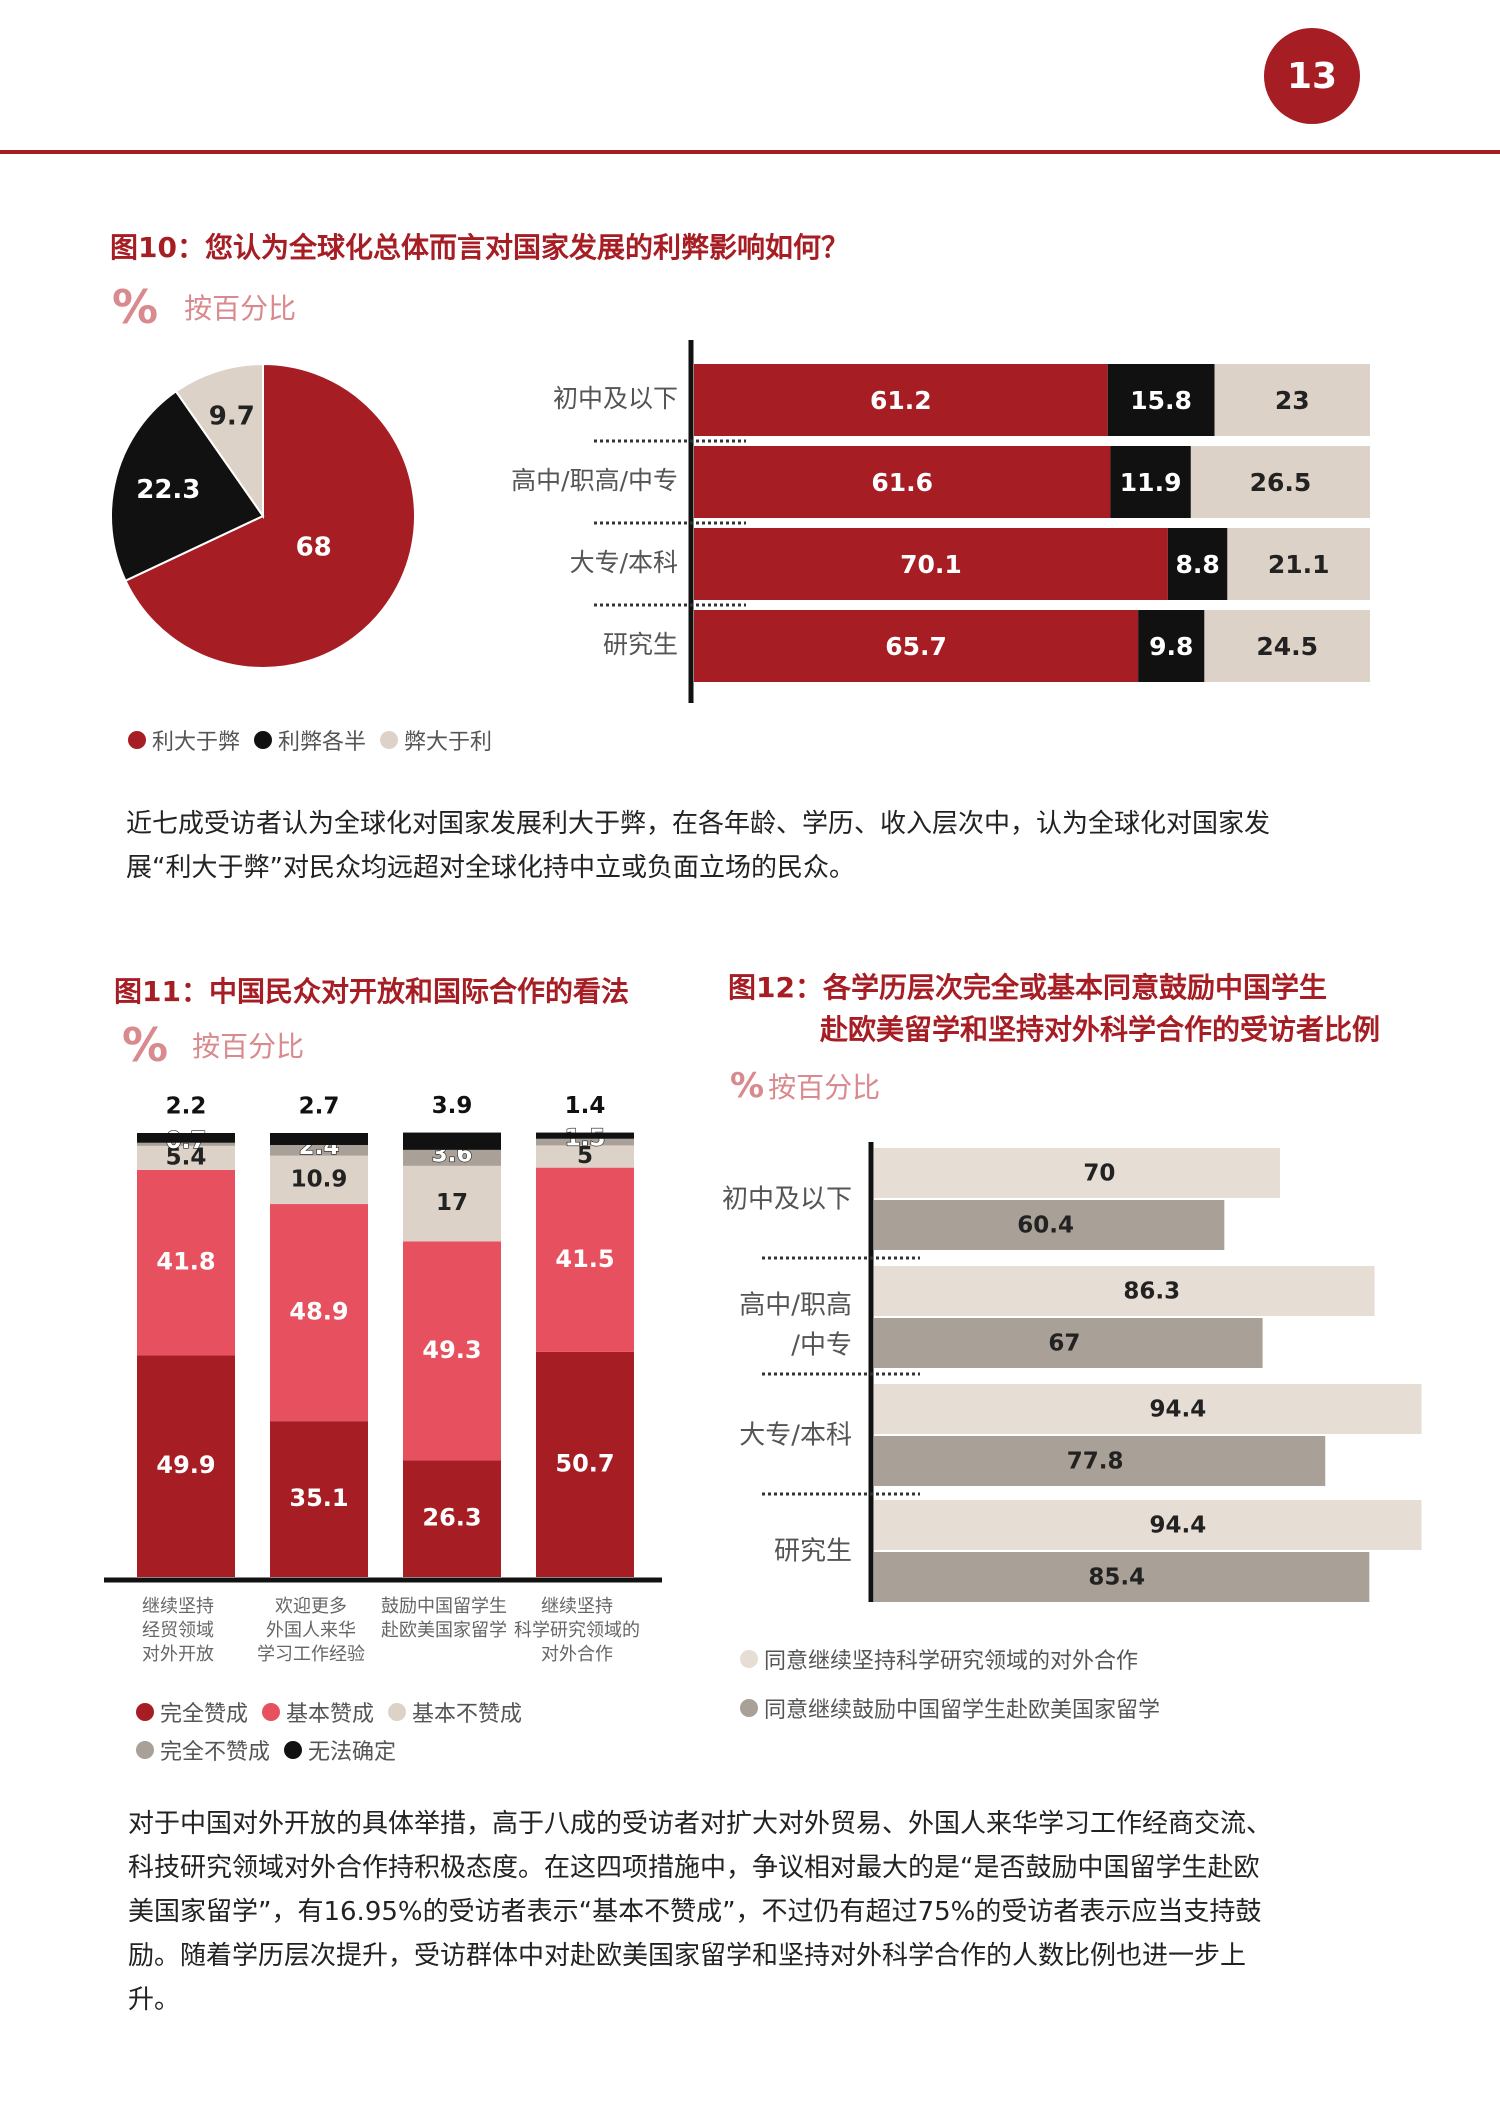  I want to click on bar-value-label: 60.4, so click(1045, 1226).